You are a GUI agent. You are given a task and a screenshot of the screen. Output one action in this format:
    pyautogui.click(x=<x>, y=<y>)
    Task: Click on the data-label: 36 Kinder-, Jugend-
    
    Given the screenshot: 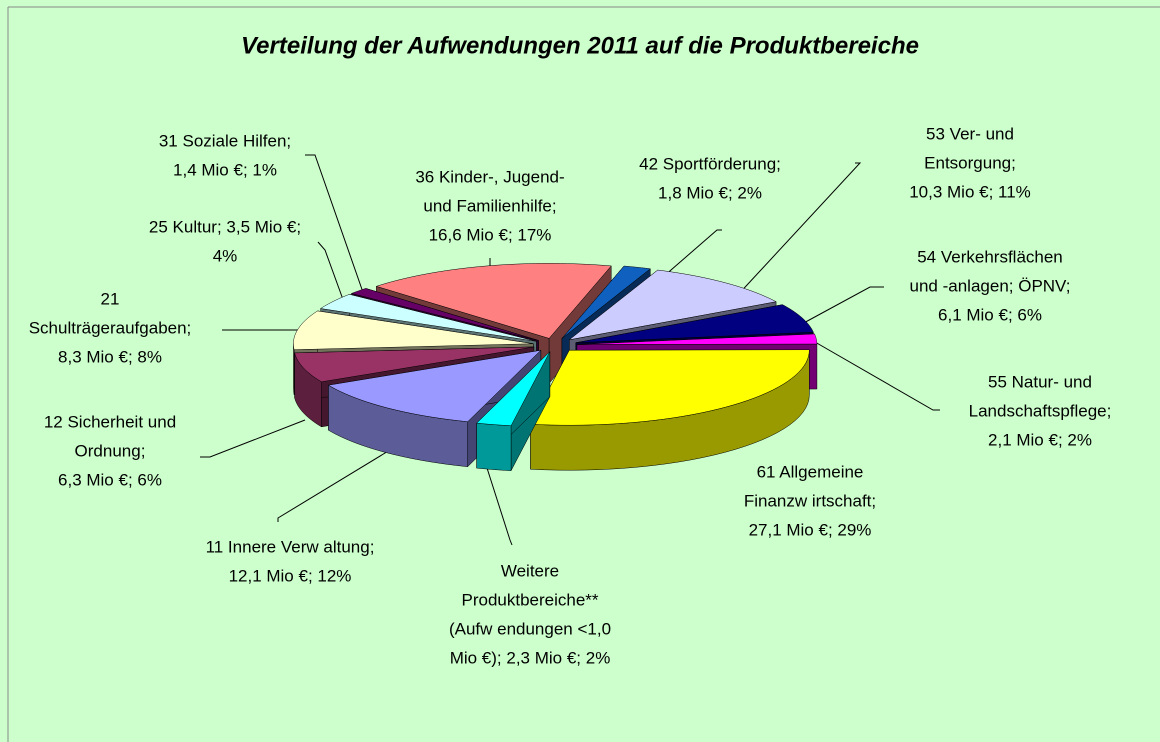 What is the action you would take?
    pyautogui.click(x=489, y=176)
    